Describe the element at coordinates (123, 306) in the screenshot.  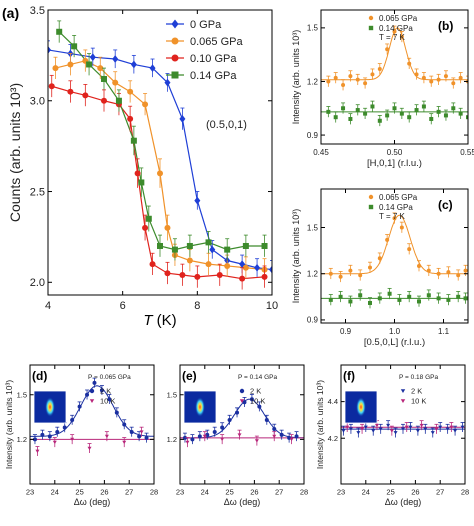
I see `x-tick-label-a-1: 6` at that location.